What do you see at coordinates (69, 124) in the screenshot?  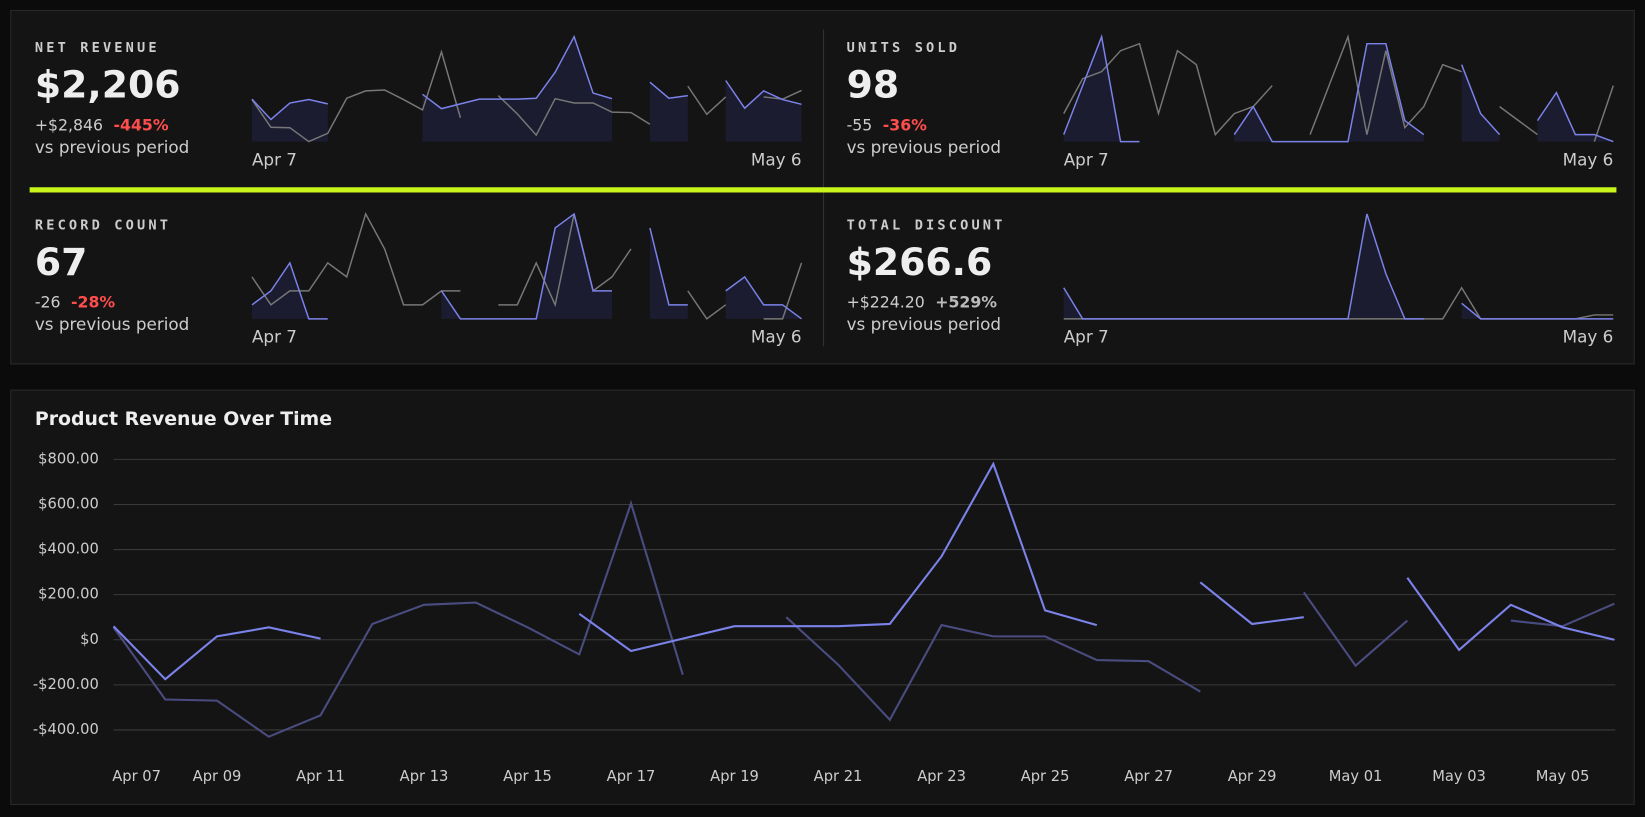 I see `kpi-delta: +$2,846` at bounding box center [69, 124].